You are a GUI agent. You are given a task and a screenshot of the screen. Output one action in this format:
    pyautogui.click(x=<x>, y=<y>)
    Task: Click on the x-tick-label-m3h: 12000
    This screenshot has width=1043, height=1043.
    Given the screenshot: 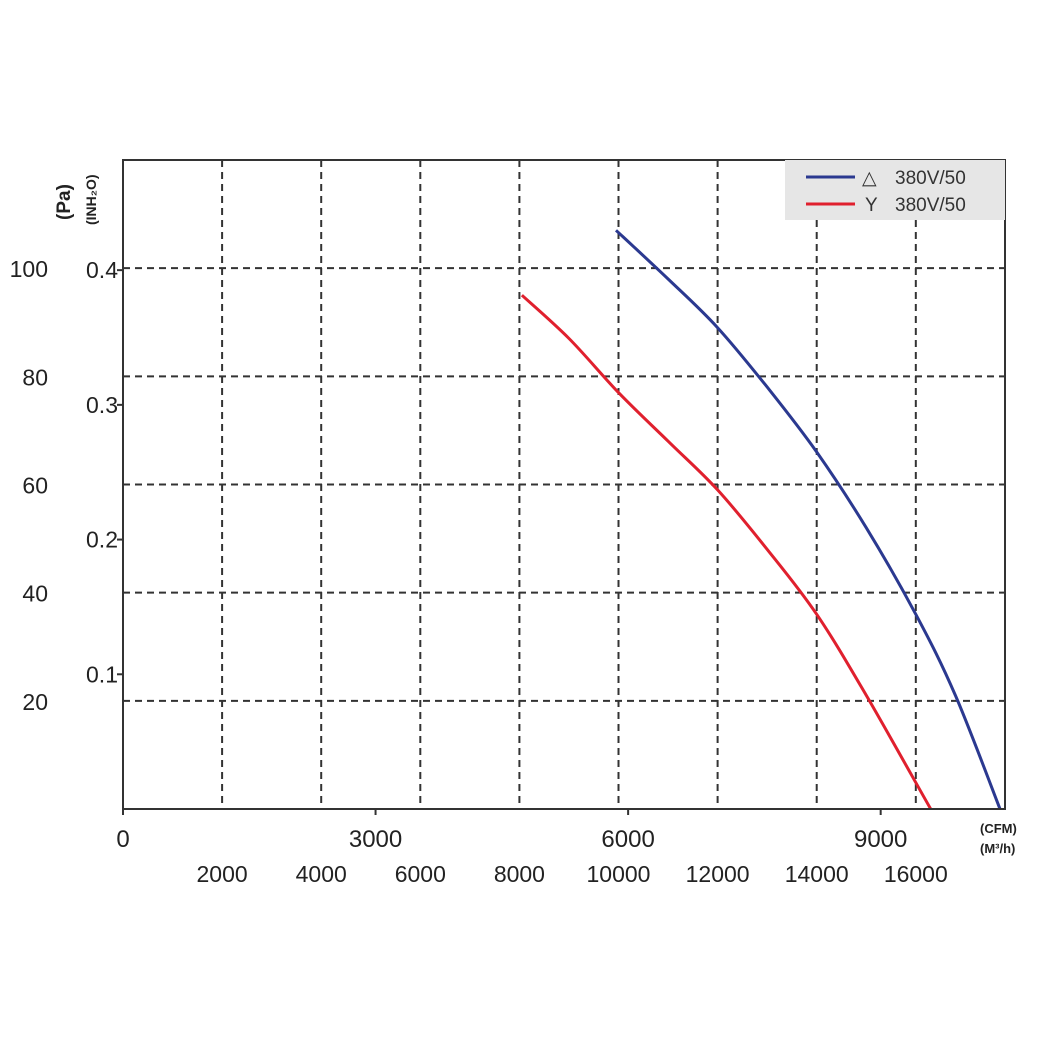 What is the action you would take?
    pyautogui.click(x=718, y=874)
    